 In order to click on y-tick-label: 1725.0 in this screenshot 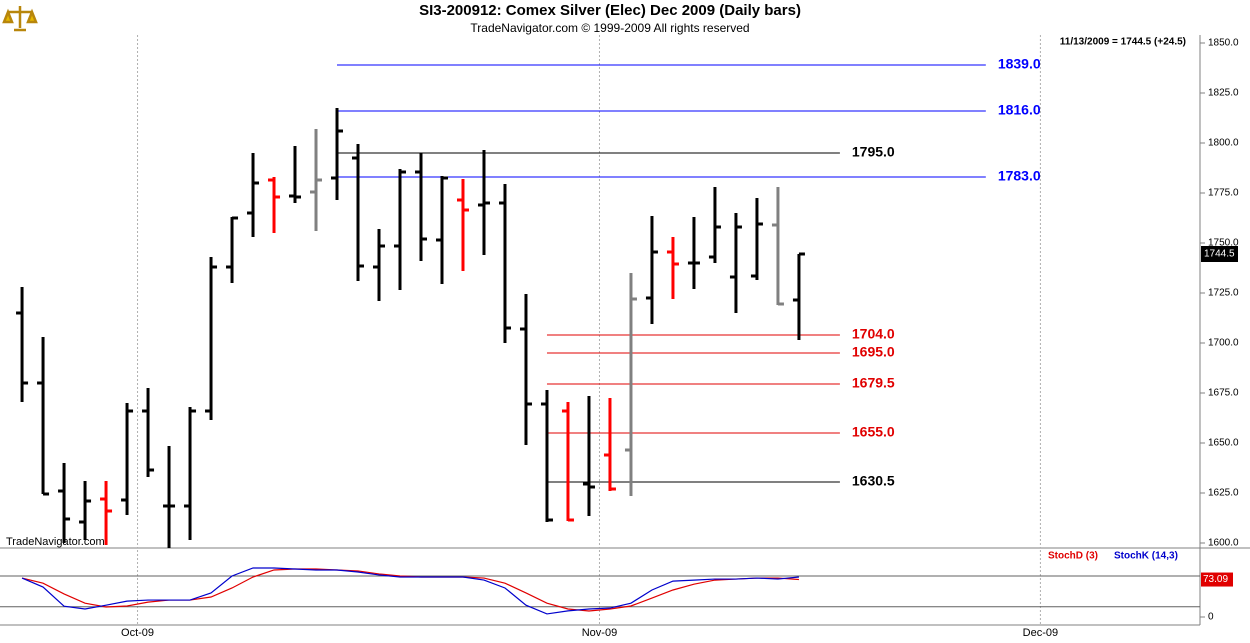, I will do `click(1223, 293)`.